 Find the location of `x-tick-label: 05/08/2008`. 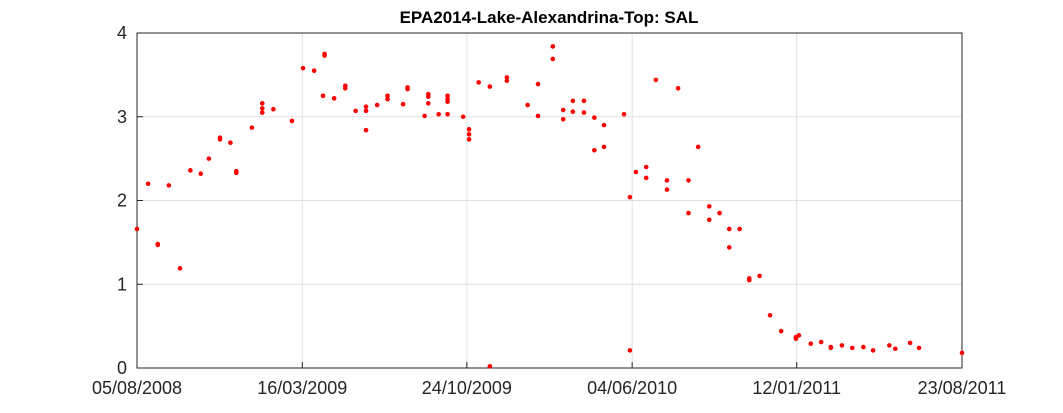

x-tick-label: 05/08/2008 is located at coordinates (137, 388).